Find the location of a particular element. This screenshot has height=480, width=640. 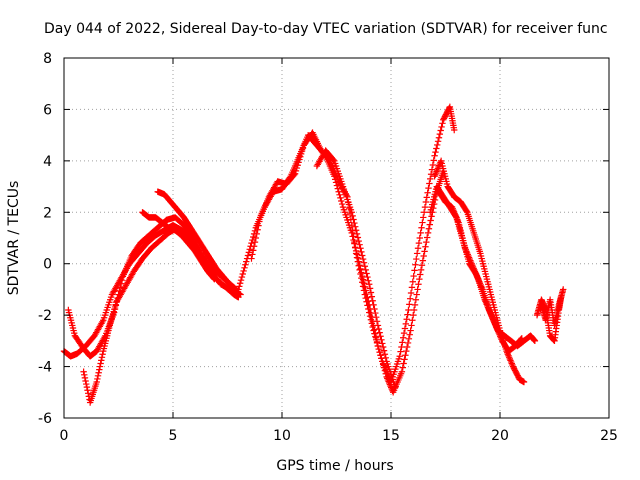

x-tick-label: 15 is located at coordinates (391, 436).